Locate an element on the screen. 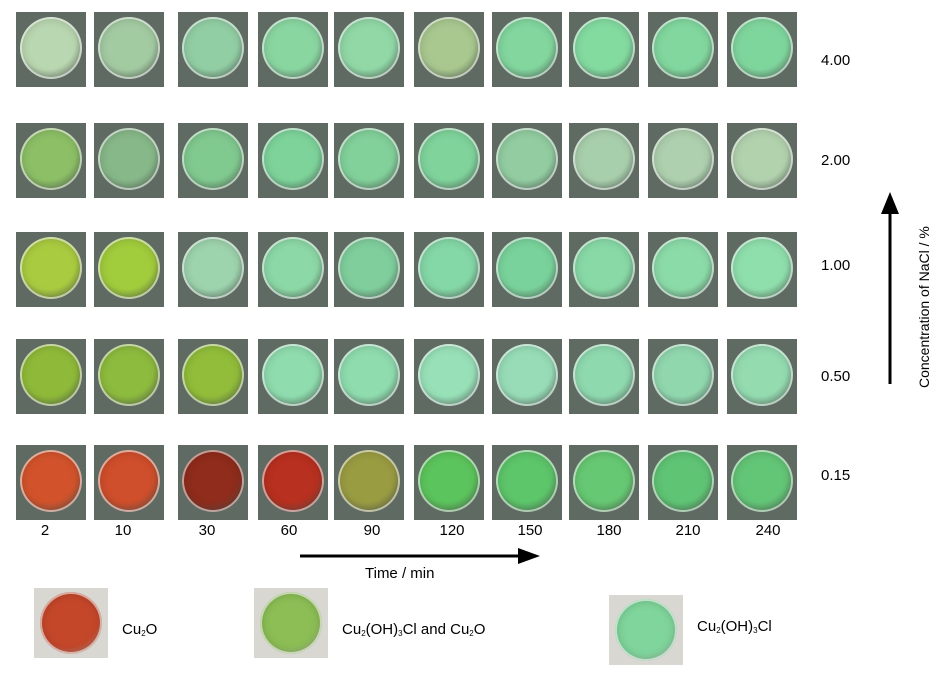 The width and height of the screenshot is (952, 673). legend-label-cu2o: Cu2O is located at coordinates (140, 629).